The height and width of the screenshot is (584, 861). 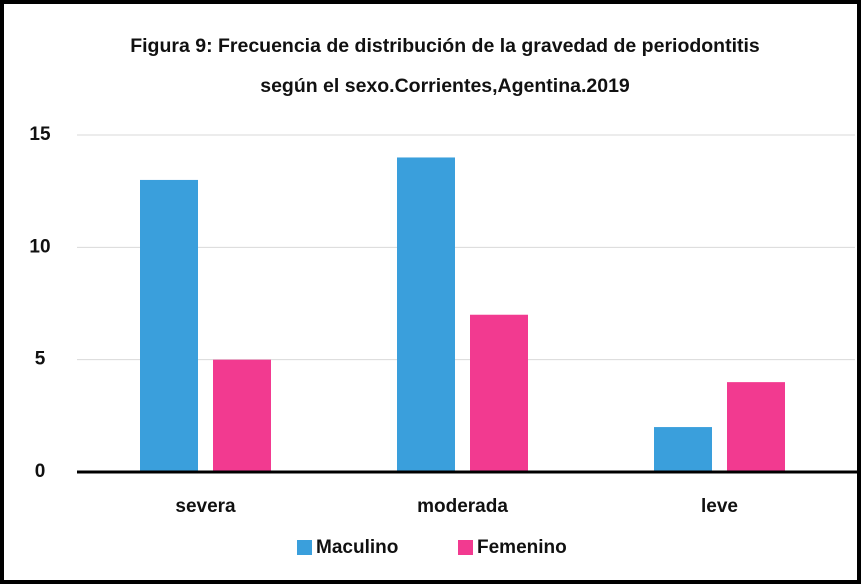 I want to click on y-tick-label: 10, so click(x=39, y=246).